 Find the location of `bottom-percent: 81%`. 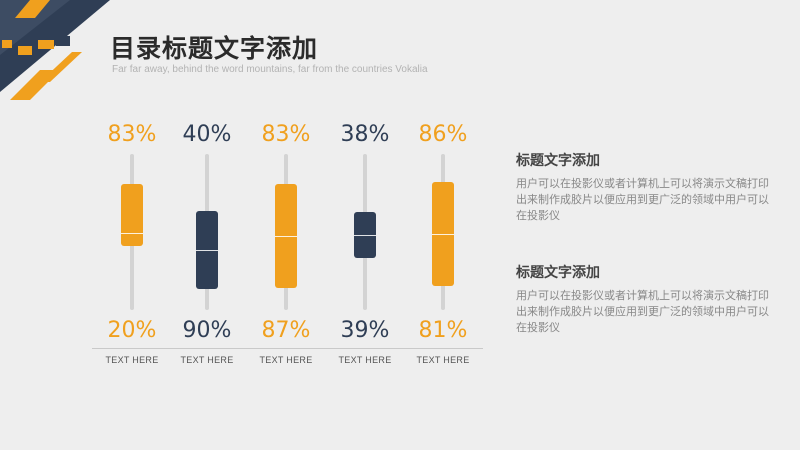

bottom-percent: 81% is located at coordinates (443, 330).